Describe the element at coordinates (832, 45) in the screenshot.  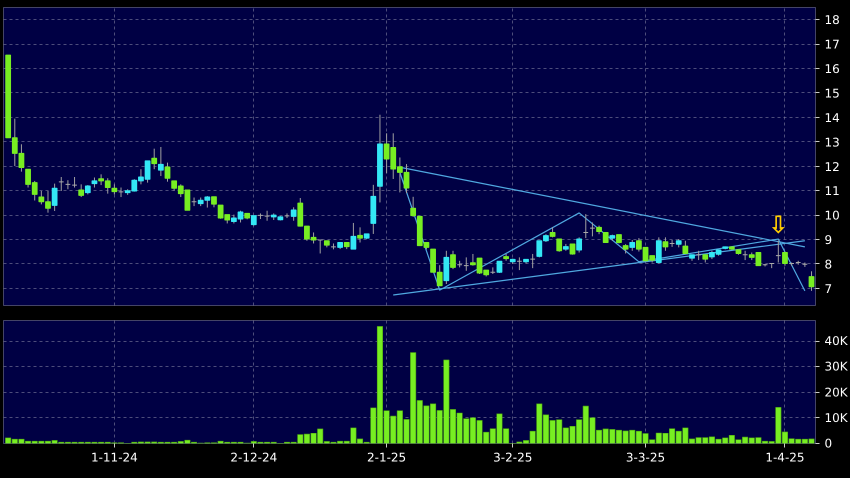
I see `y-tick-label: 17` at that location.